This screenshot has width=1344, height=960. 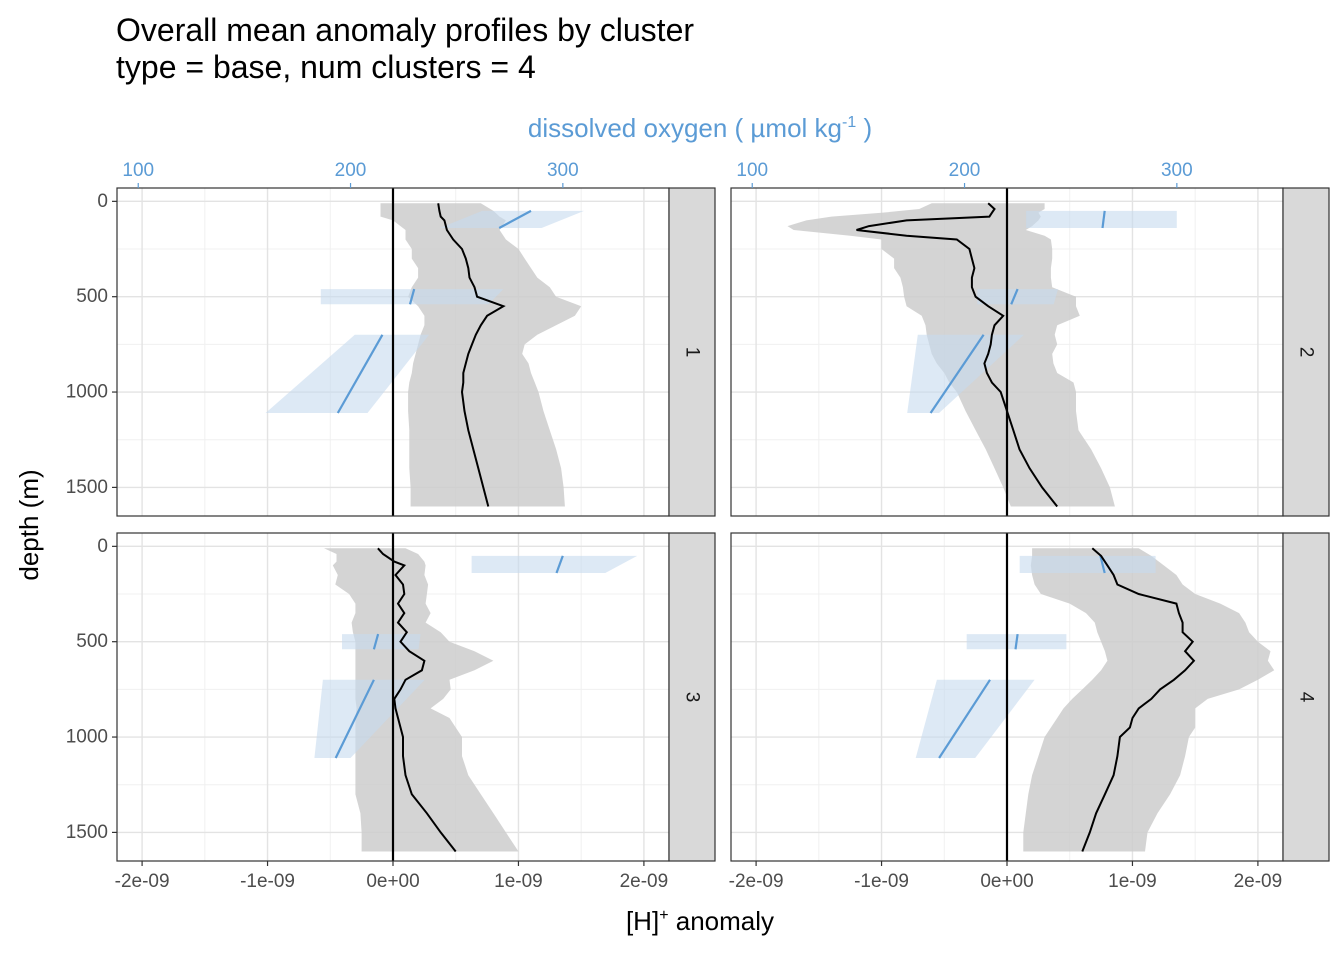 What do you see at coordinates (405, 30) in the screenshot?
I see `chart-title: Overall mean anomaly profiles by cluster` at bounding box center [405, 30].